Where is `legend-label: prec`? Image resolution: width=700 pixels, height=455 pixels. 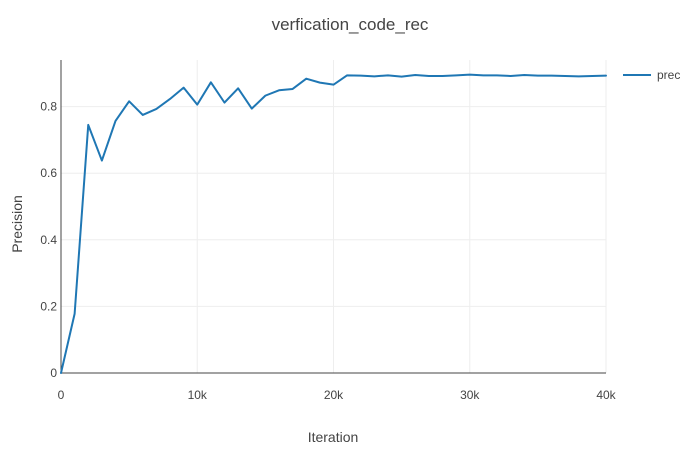 legend-label: prec is located at coordinates (668, 75).